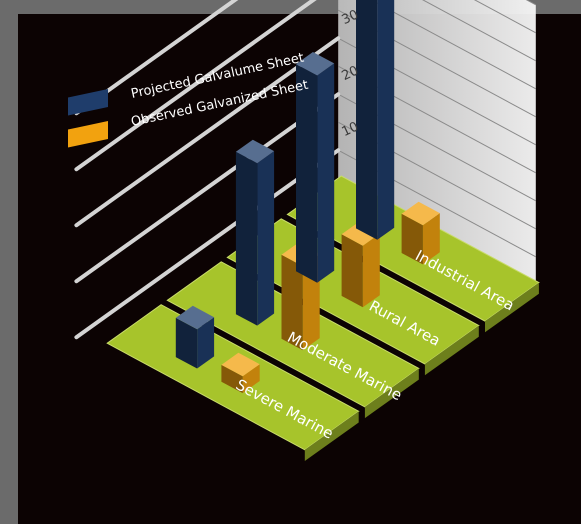 The height and width of the screenshot is (524, 581). I want to click on y-tick-label: 10, so click(350, 129).